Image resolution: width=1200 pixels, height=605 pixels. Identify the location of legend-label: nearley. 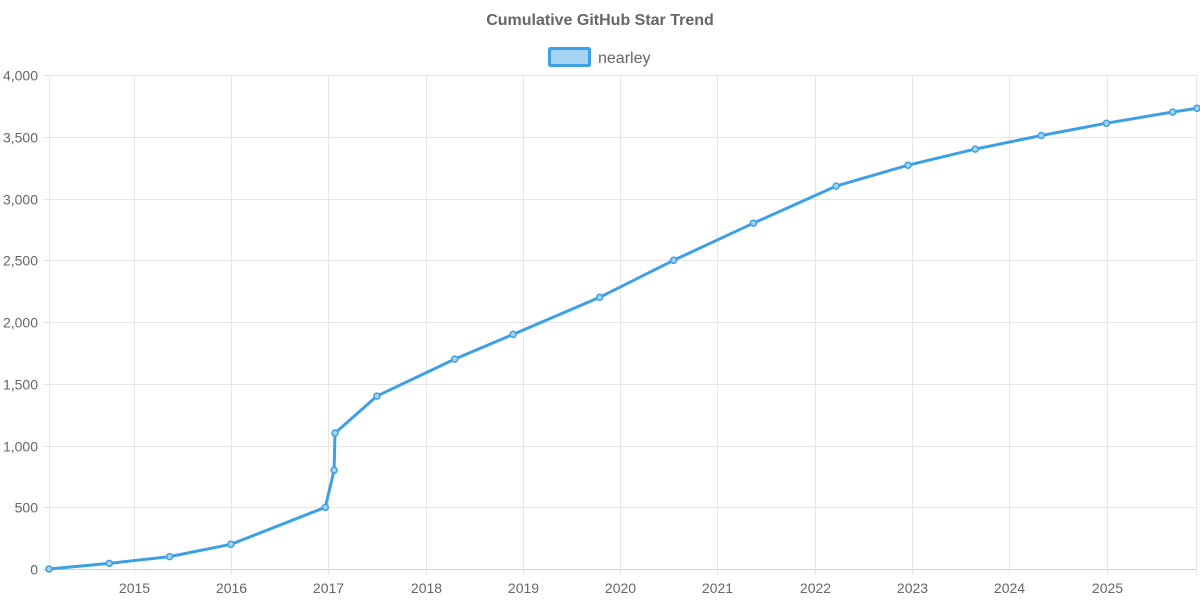
(624, 58).